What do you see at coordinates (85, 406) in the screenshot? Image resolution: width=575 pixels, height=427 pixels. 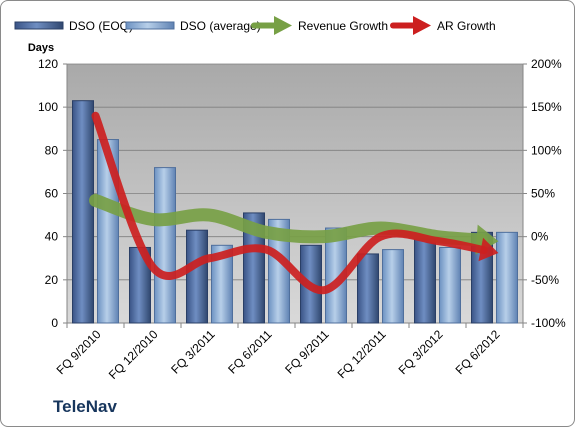 I see `brand-label: TeleNav` at bounding box center [85, 406].